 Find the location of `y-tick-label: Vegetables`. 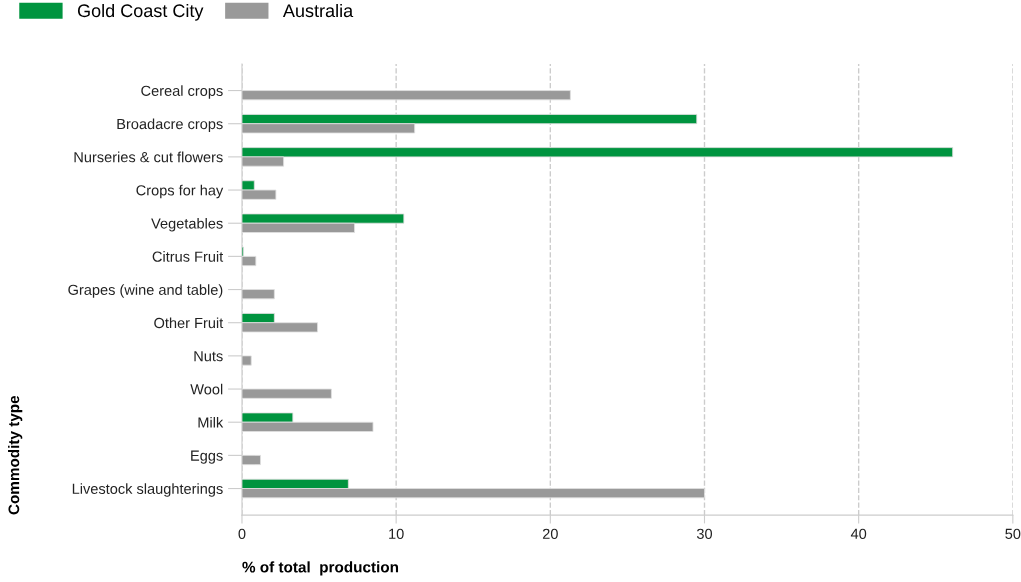

y-tick-label: Vegetables is located at coordinates (187, 224).